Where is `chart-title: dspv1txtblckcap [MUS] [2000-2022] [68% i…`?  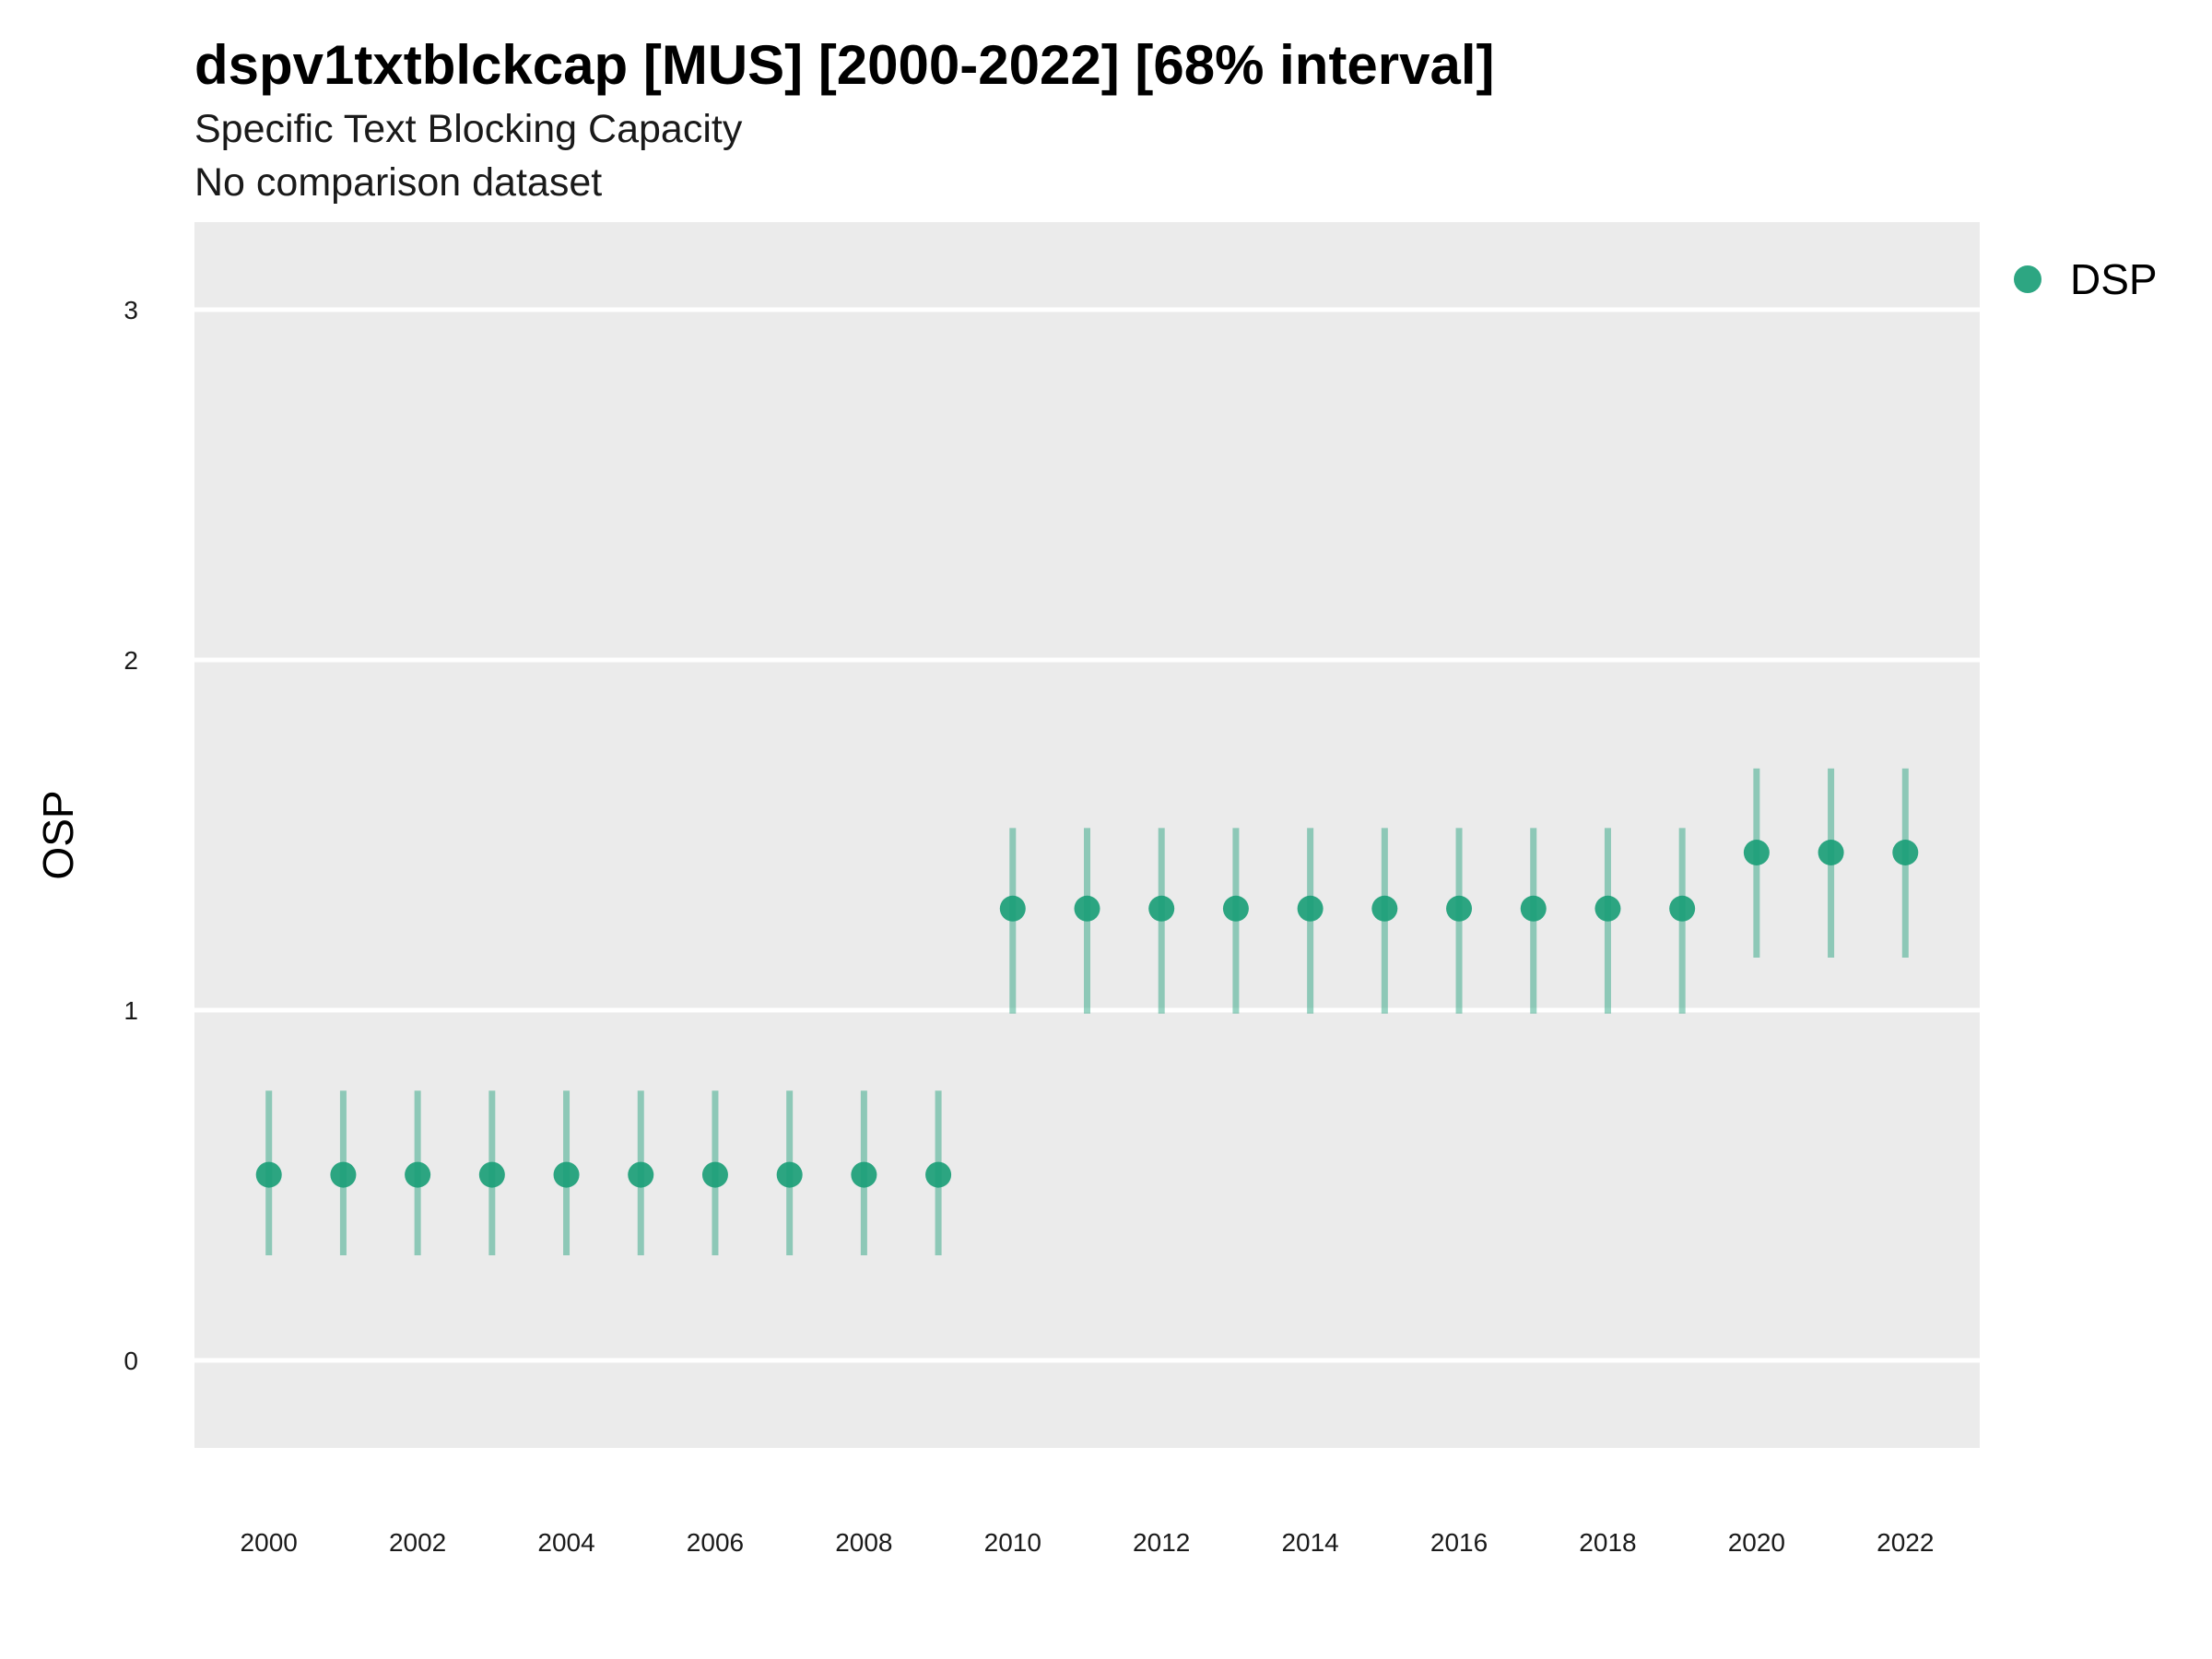
chart-title: dspv1txtblckcap [MUS] [2000-2022] [68% i… is located at coordinates (844, 65).